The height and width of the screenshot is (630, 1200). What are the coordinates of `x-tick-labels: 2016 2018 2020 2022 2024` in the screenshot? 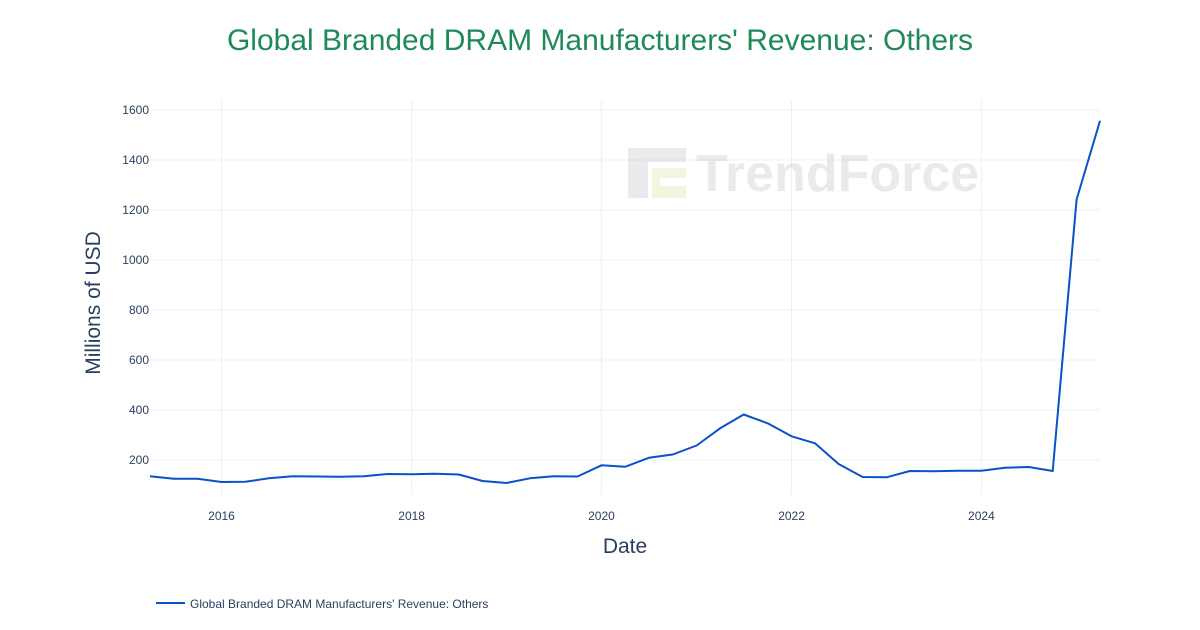 It's located at (601, 516).